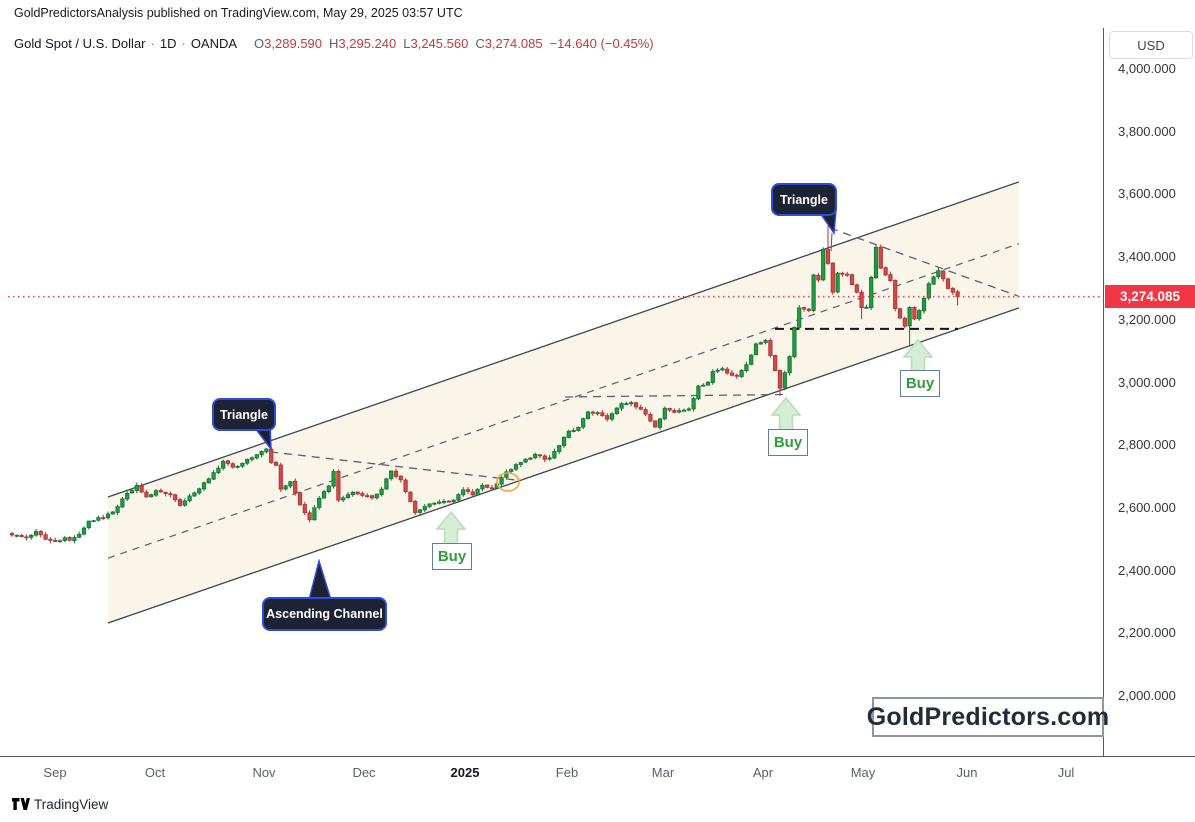  I want to click on breakout-highlight-circle, so click(508, 482).